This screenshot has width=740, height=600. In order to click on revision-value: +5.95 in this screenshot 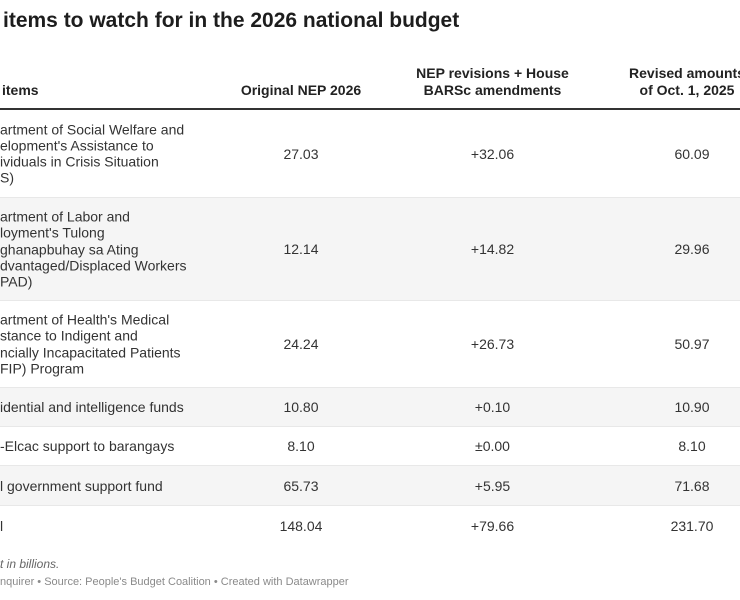, I will do `click(492, 485)`.